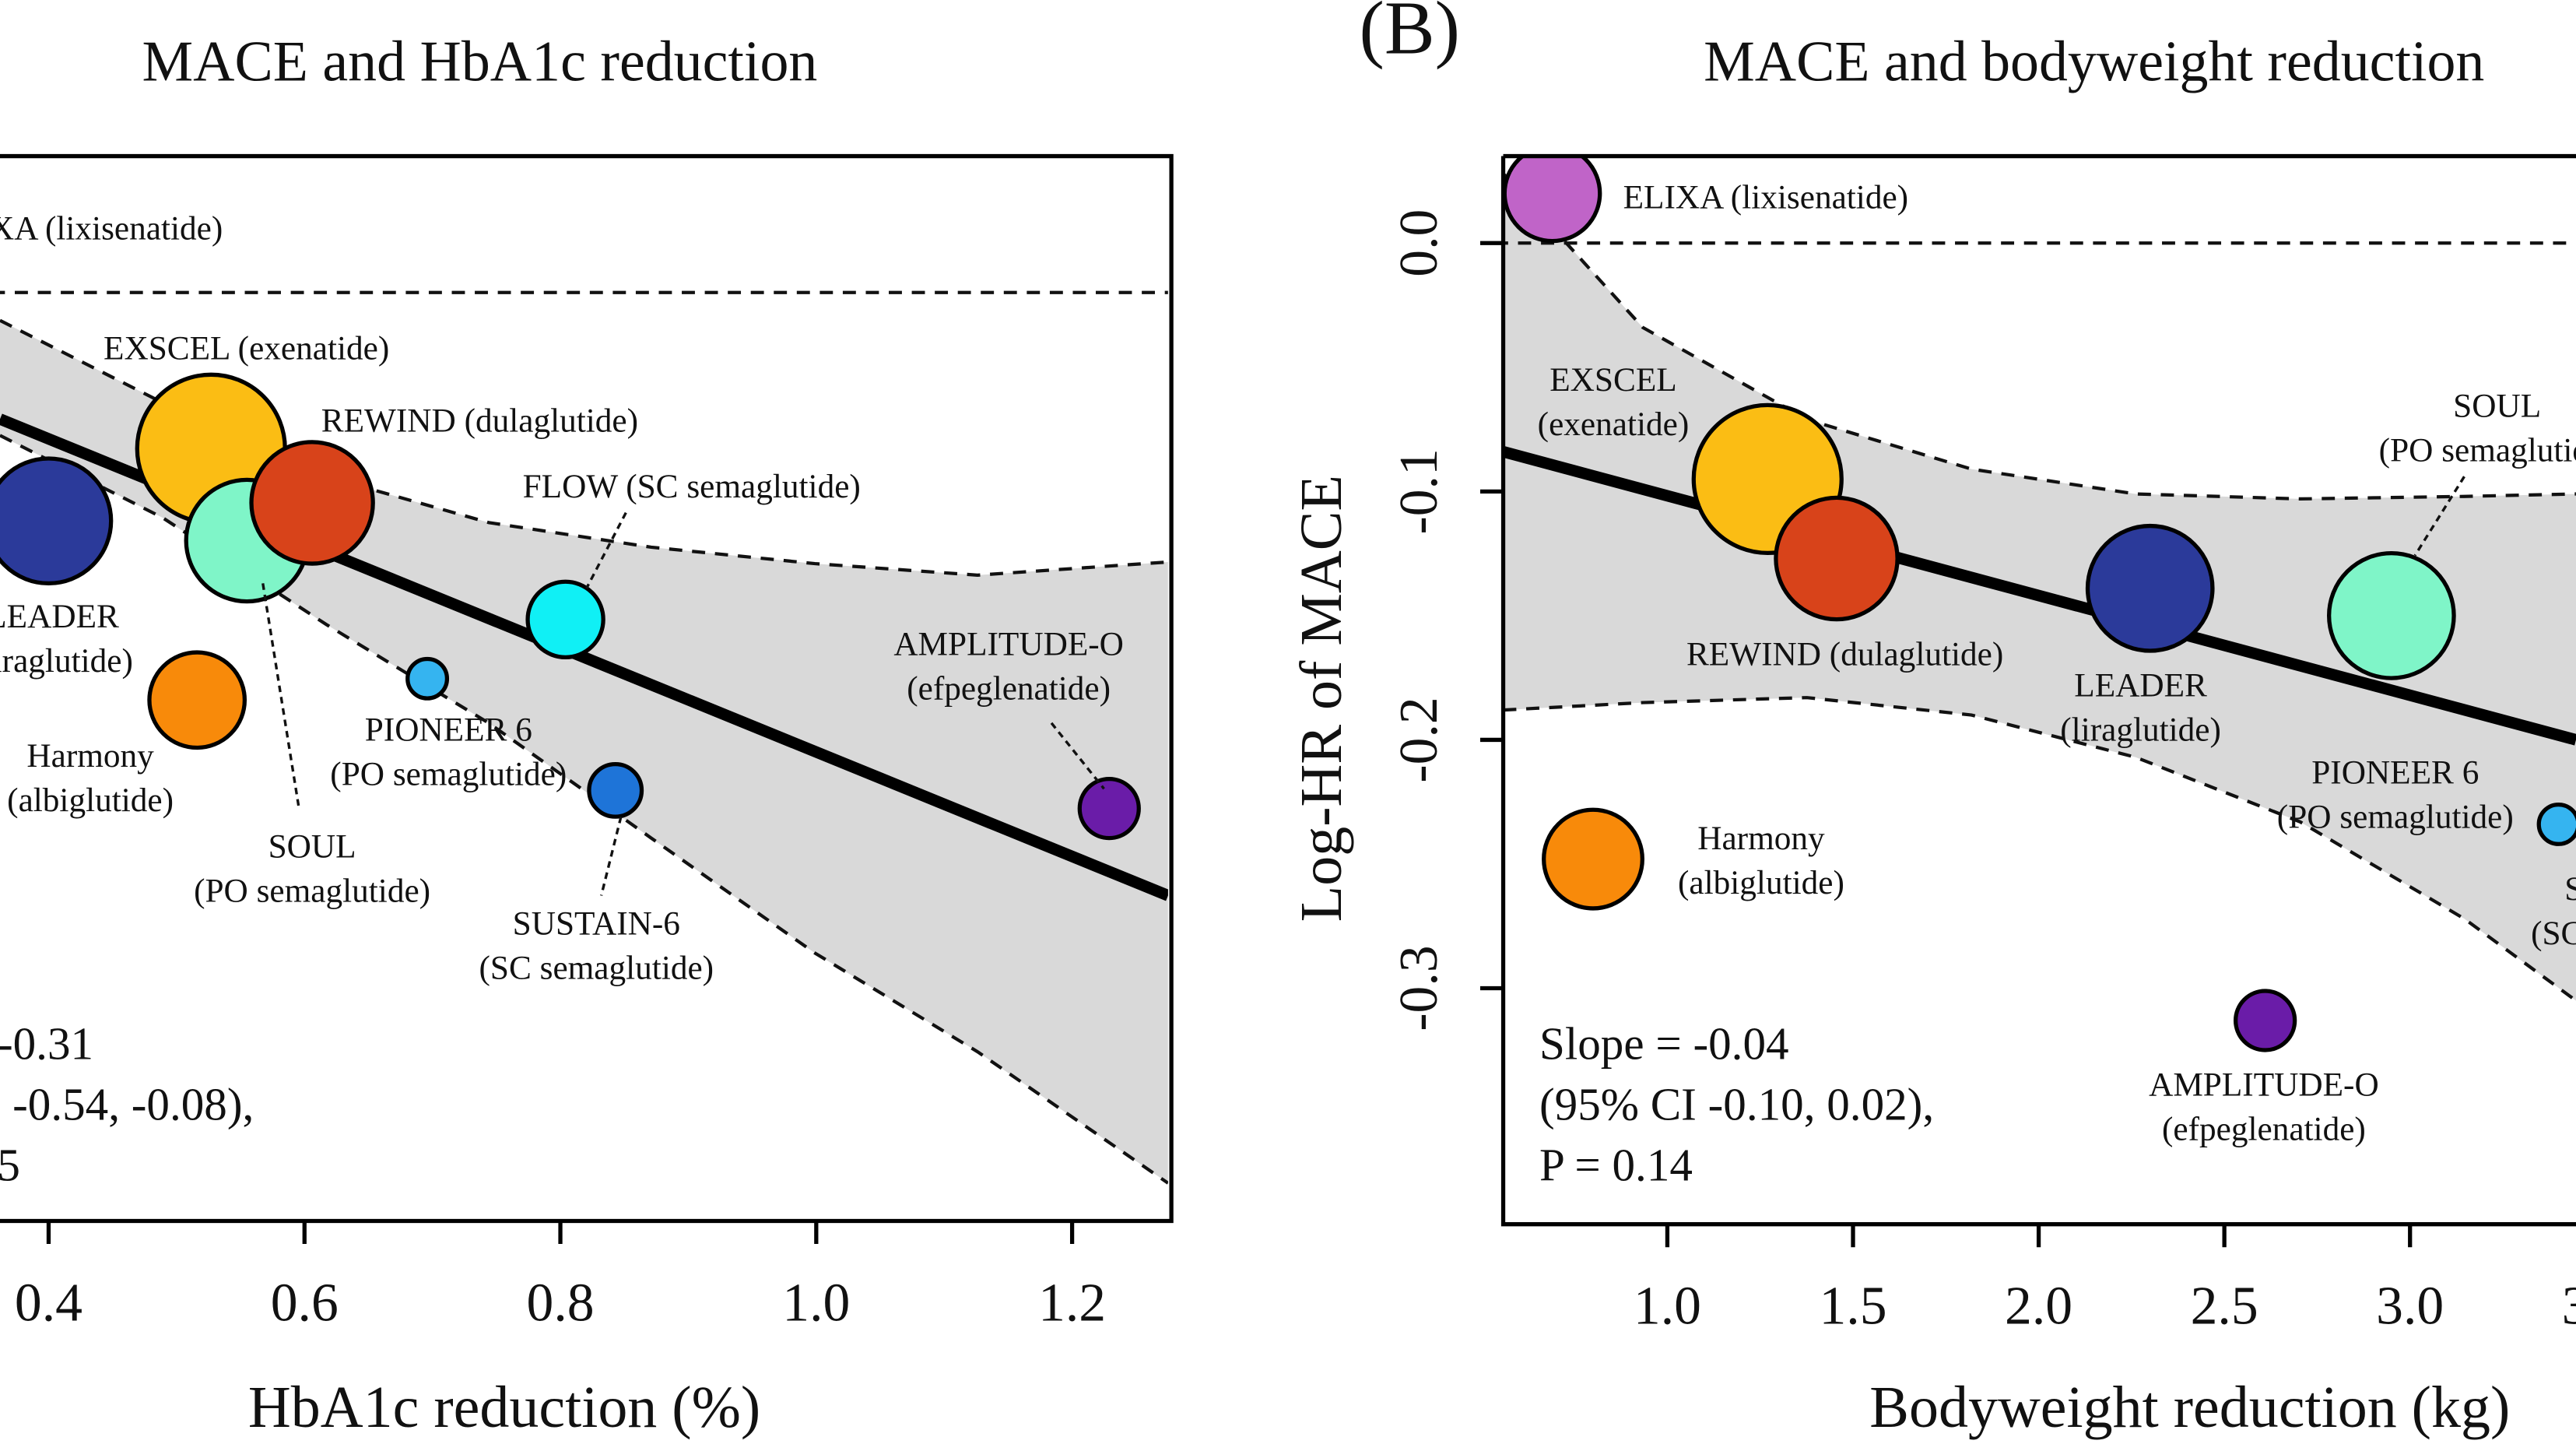  I want to click on x-tick-label: 3.0, so click(2410, 1307).